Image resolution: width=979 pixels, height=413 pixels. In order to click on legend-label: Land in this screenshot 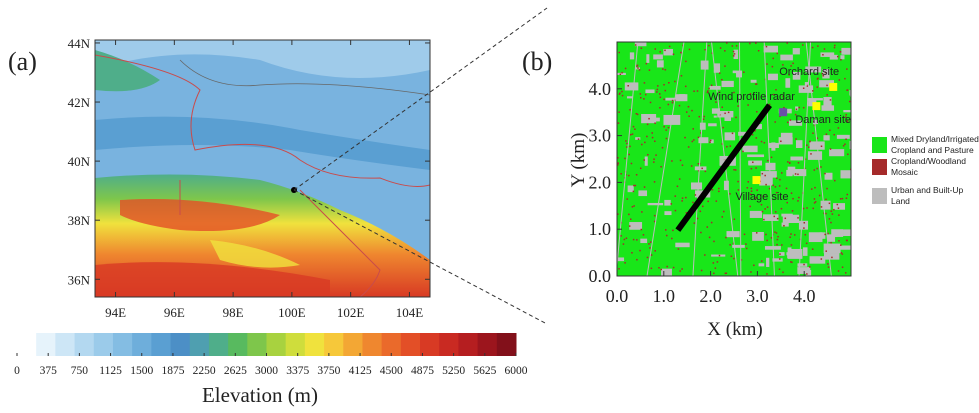, I will do `click(900, 201)`.